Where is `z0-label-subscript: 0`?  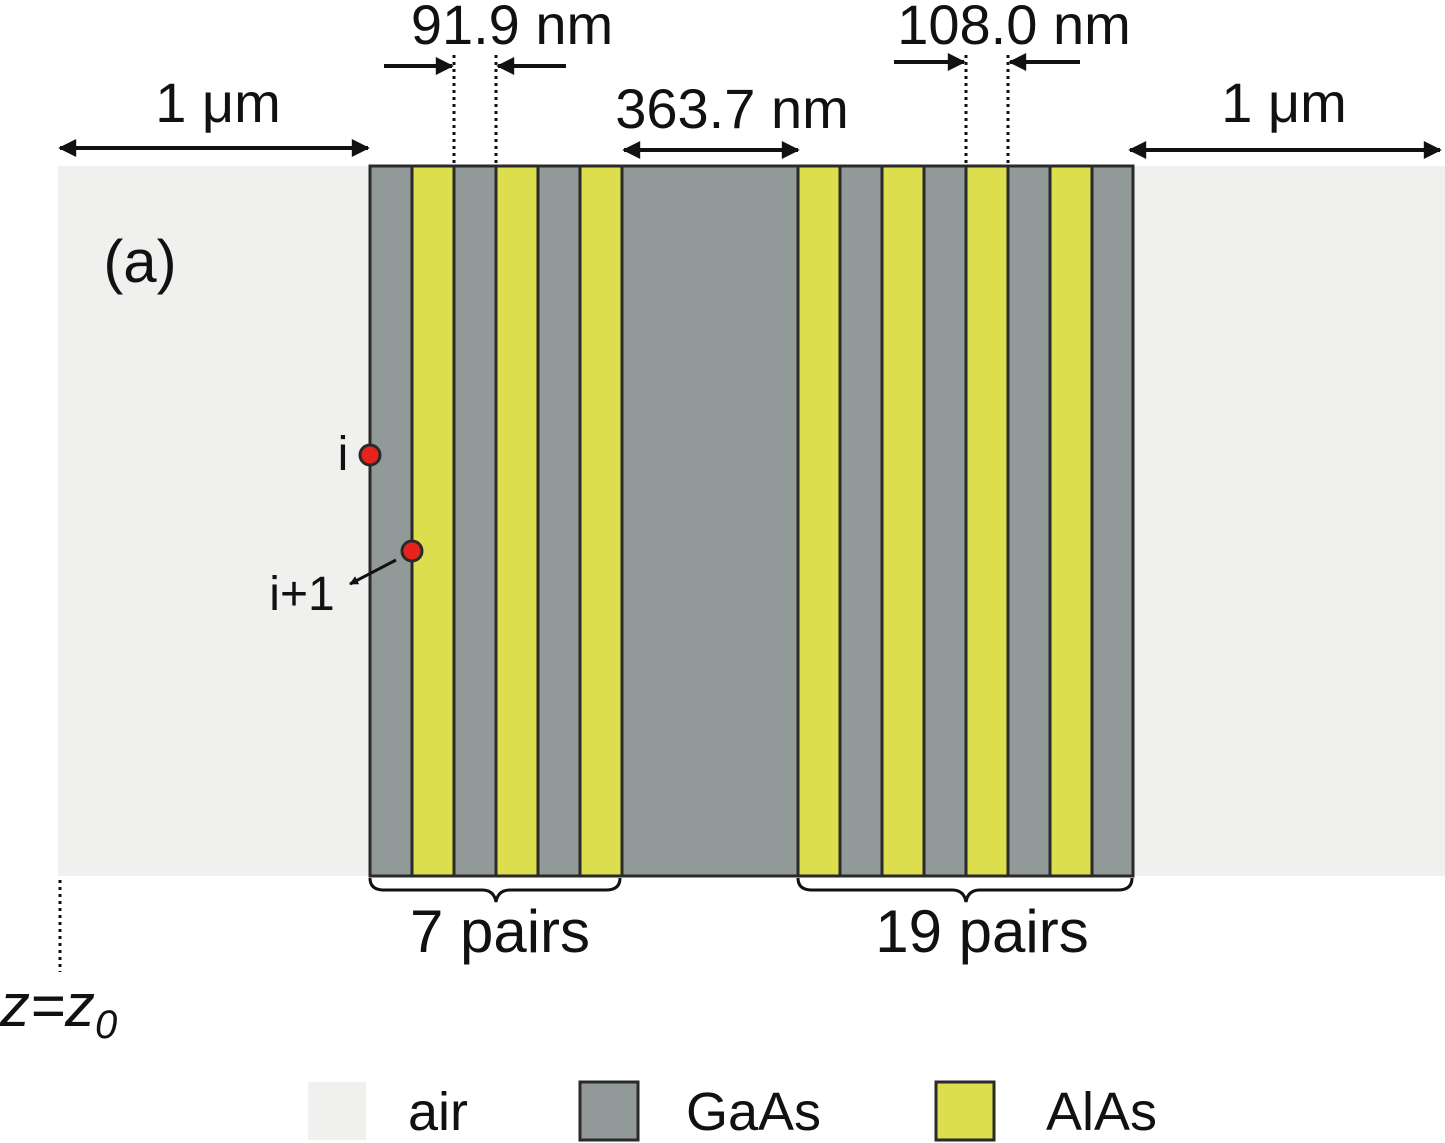 z0-label-subscript: 0 is located at coordinates (106, 1025).